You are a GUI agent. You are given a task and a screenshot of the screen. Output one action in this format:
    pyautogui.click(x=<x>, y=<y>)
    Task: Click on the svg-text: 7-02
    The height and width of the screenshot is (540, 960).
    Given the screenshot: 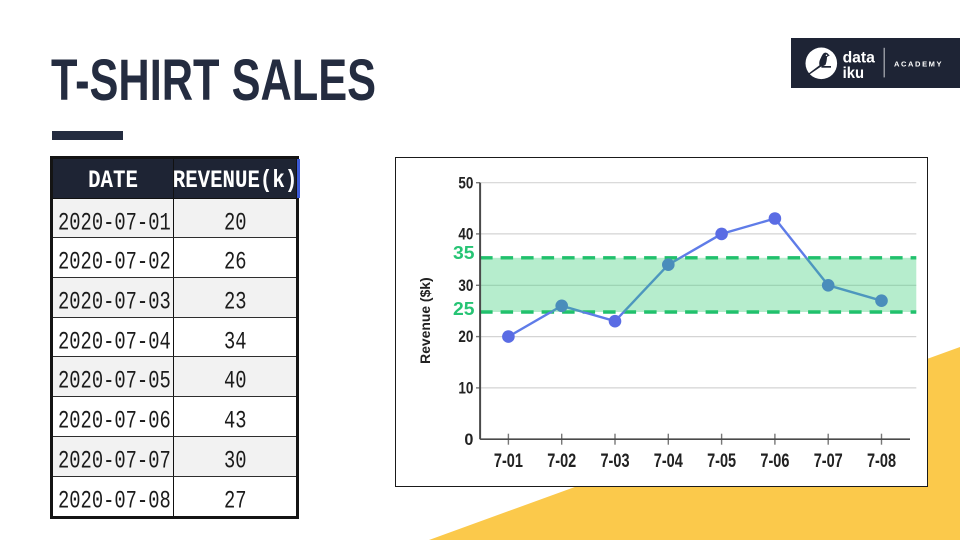 What is the action you would take?
    pyautogui.click(x=561, y=461)
    